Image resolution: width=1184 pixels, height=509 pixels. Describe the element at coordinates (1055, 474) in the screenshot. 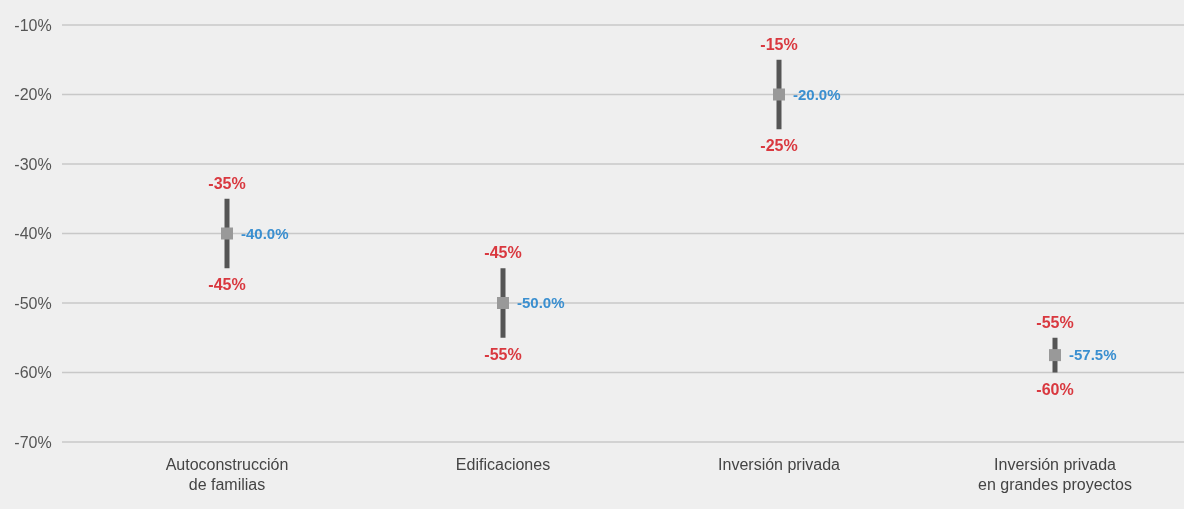

I see `x-tick-label: Inversión privada en grandes proyectos` at that location.